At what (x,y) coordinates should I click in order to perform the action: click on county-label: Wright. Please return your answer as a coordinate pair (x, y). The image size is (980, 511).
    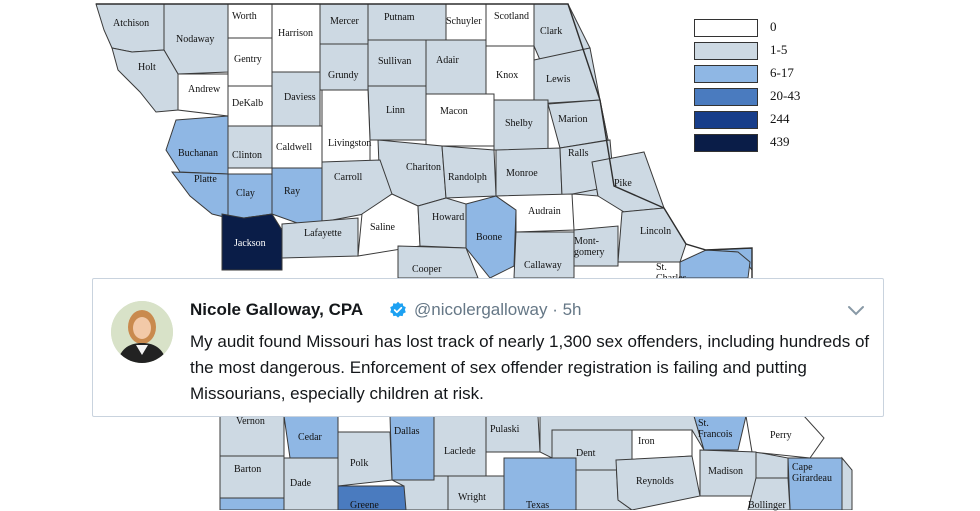
    Looking at the image, I should click on (472, 497).